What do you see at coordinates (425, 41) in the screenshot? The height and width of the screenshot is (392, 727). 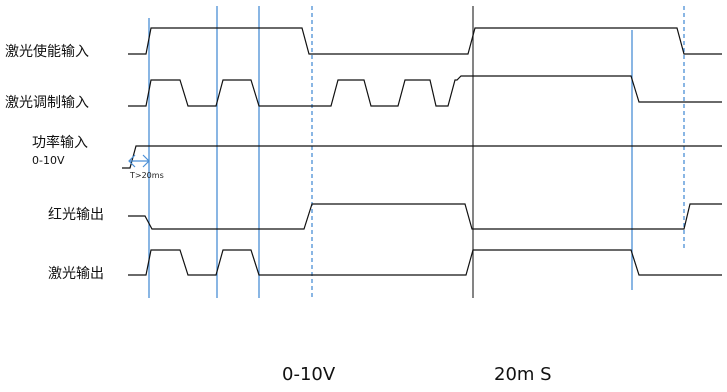 I see `waveform-enable` at bounding box center [425, 41].